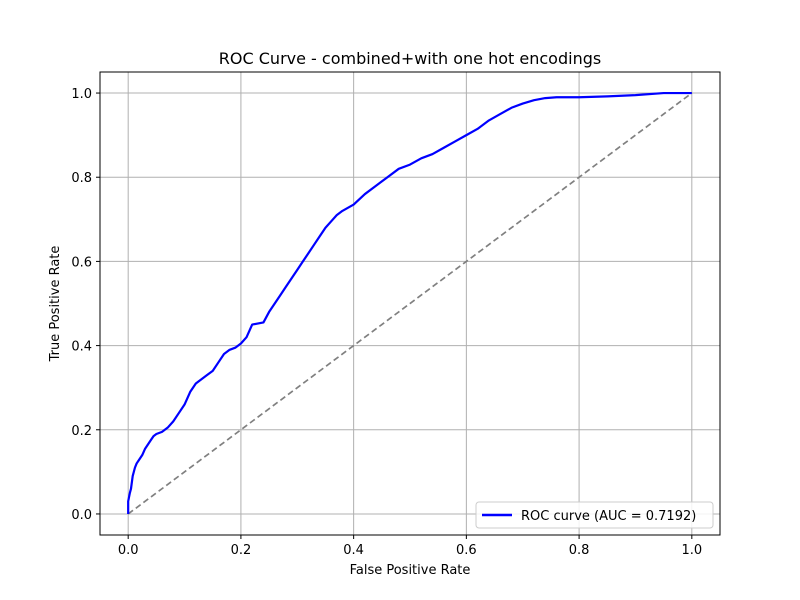 This screenshot has width=800, height=600. Describe the element at coordinates (579, 550) in the screenshot. I see `x-tick-label: 0.8` at that location.